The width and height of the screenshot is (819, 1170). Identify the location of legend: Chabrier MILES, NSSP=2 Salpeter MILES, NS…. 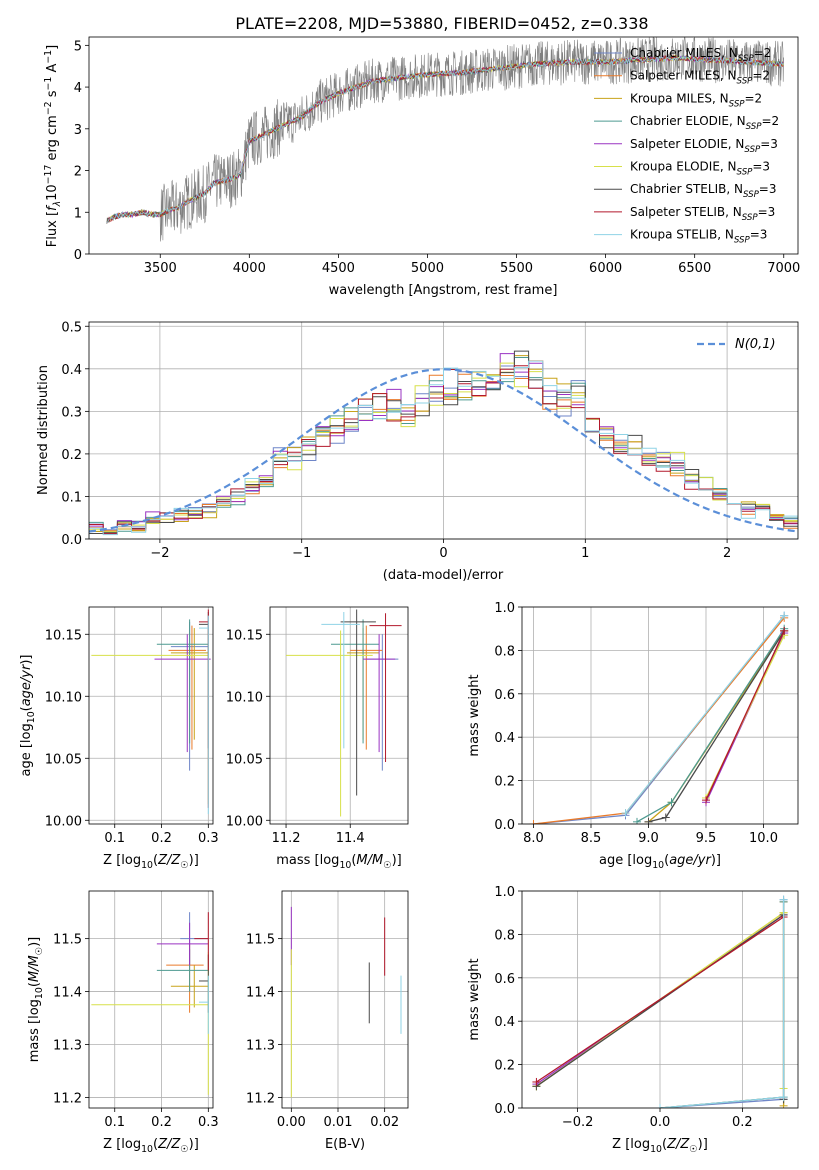
(686, 146).